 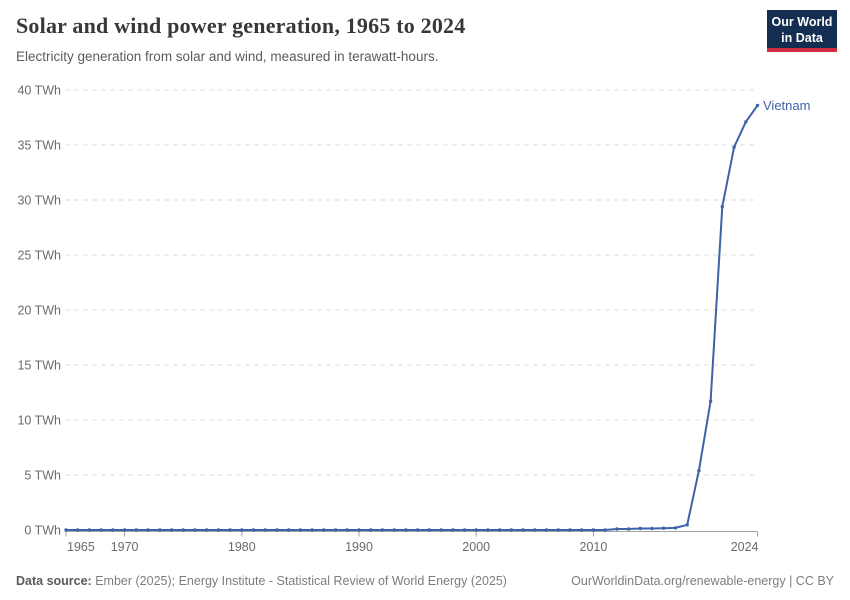 I want to click on owid-logo-line2: in Data, so click(x=802, y=37).